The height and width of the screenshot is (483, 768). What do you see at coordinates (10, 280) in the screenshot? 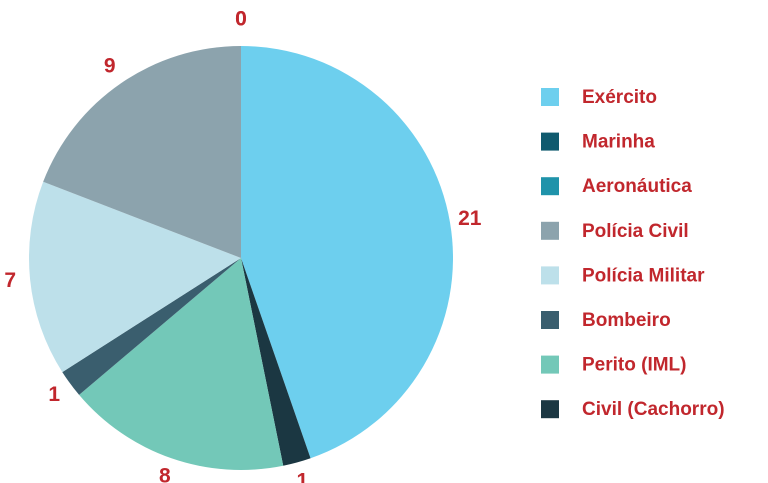
I see `data-label: 7` at bounding box center [10, 280].